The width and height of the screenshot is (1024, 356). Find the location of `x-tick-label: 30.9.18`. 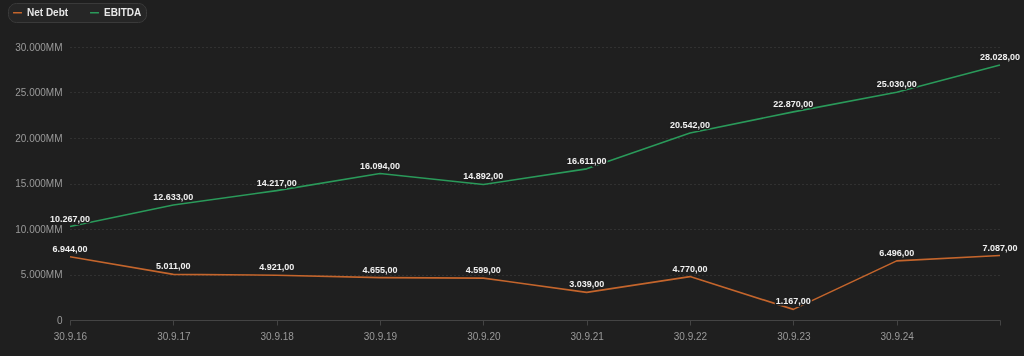

x-tick-label: 30.9.18 is located at coordinates (277, 336).